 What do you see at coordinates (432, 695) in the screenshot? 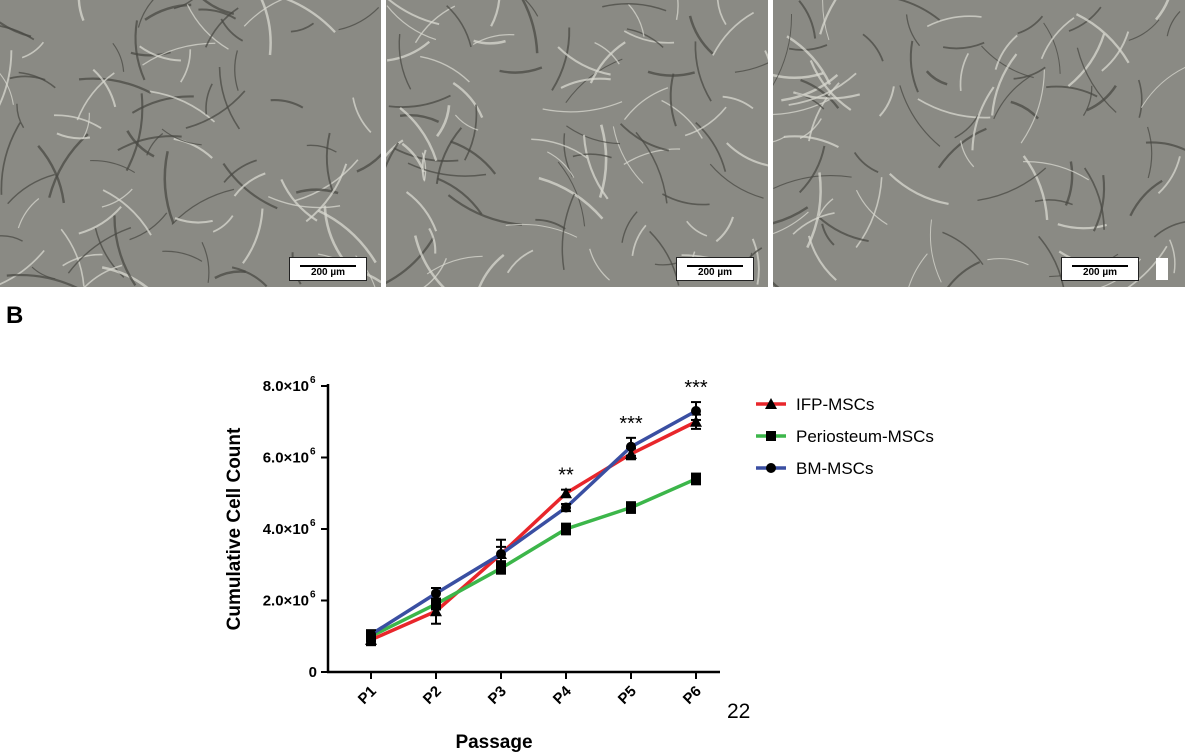
I see `x-tick-label: P2` at bounding box center [432, 695].